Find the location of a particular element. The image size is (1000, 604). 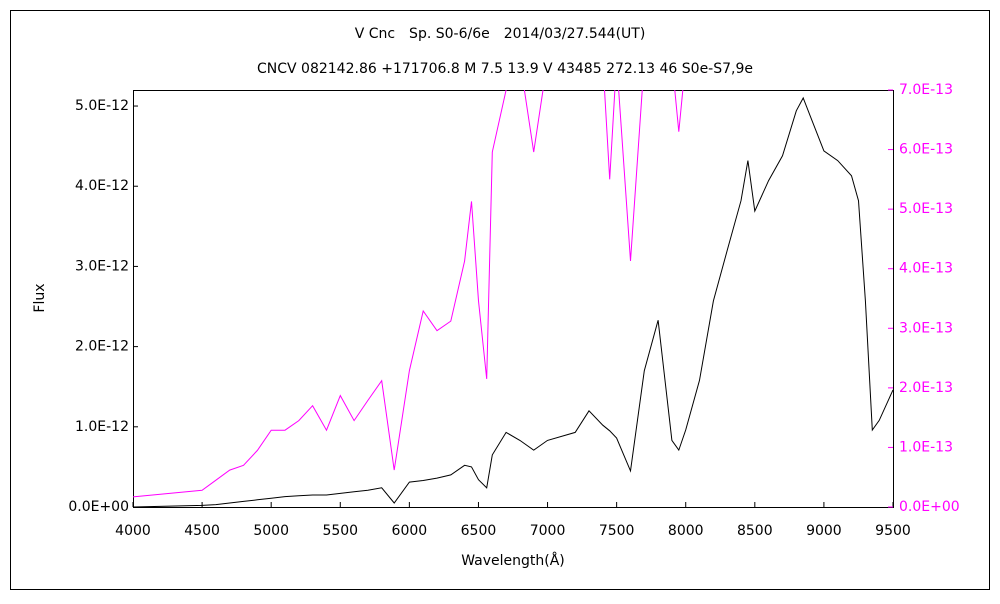

x-tick-label: 7500 is located at coordinates (617, 531).